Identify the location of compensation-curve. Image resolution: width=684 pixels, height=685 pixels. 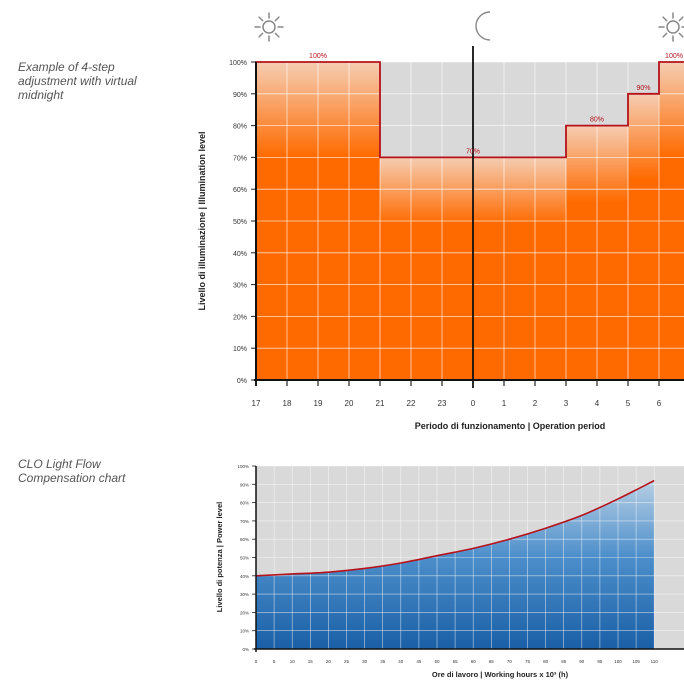
(455, 528).